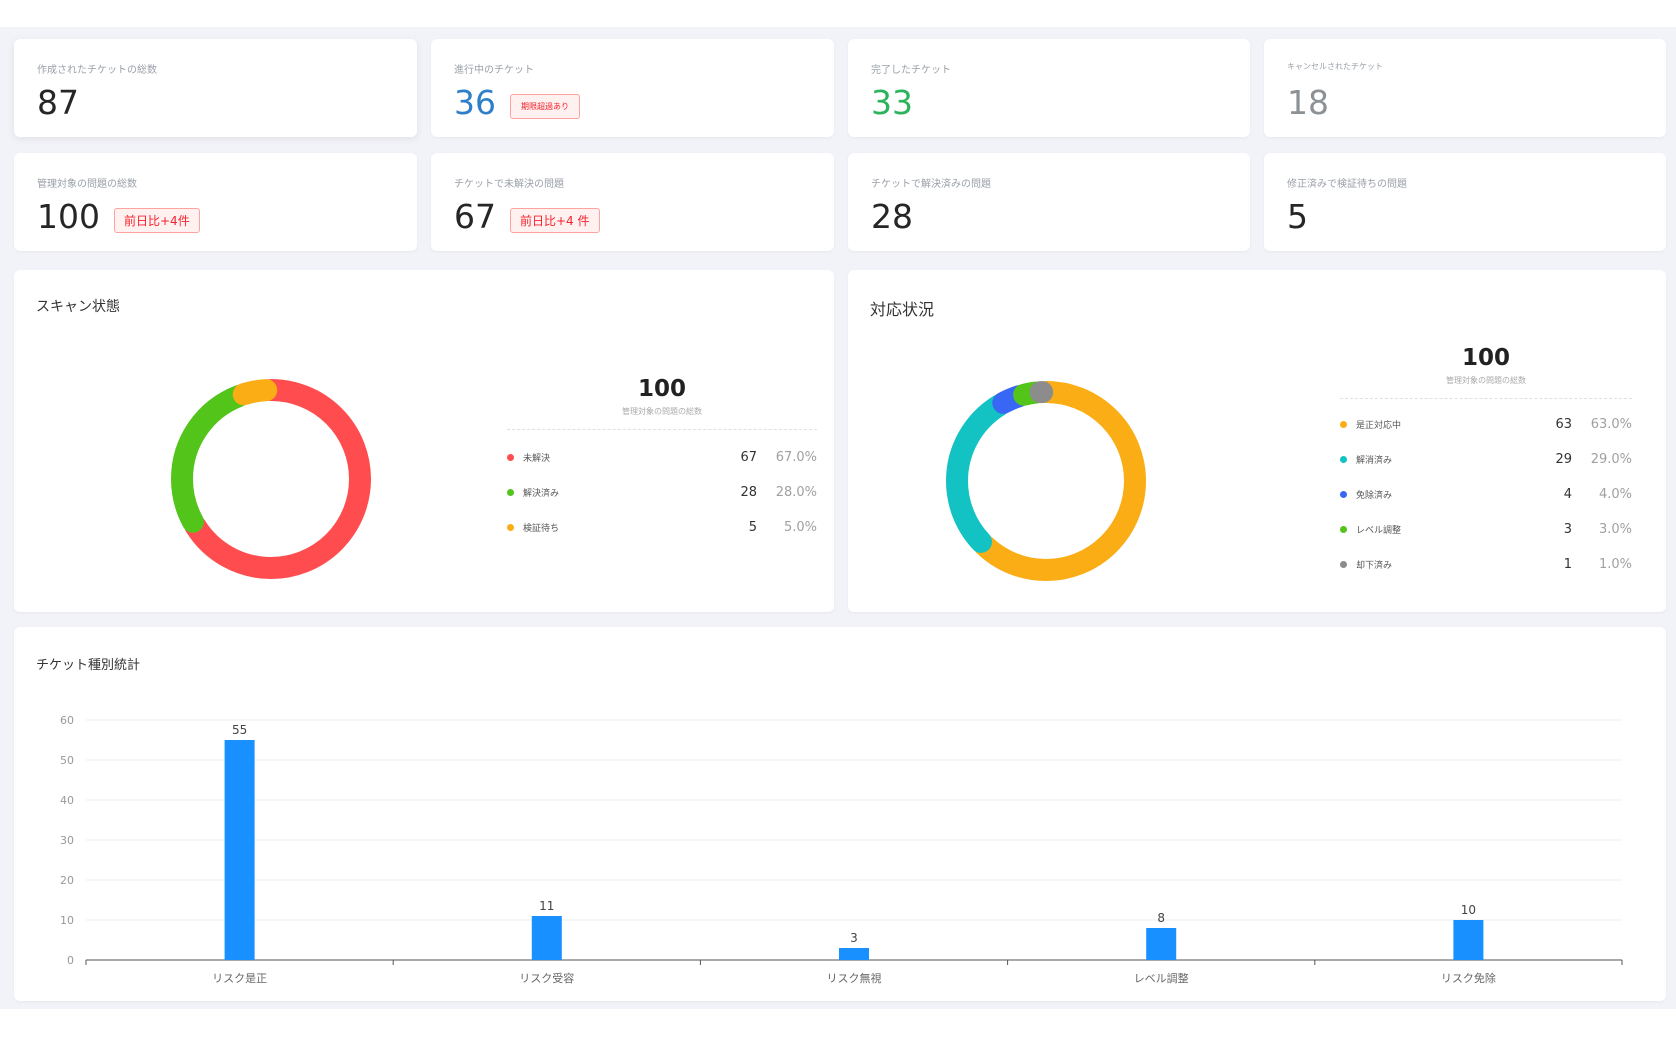  I want to click on legend-item-resolved: 解決済み 28 28.0%, so click(662, 492).